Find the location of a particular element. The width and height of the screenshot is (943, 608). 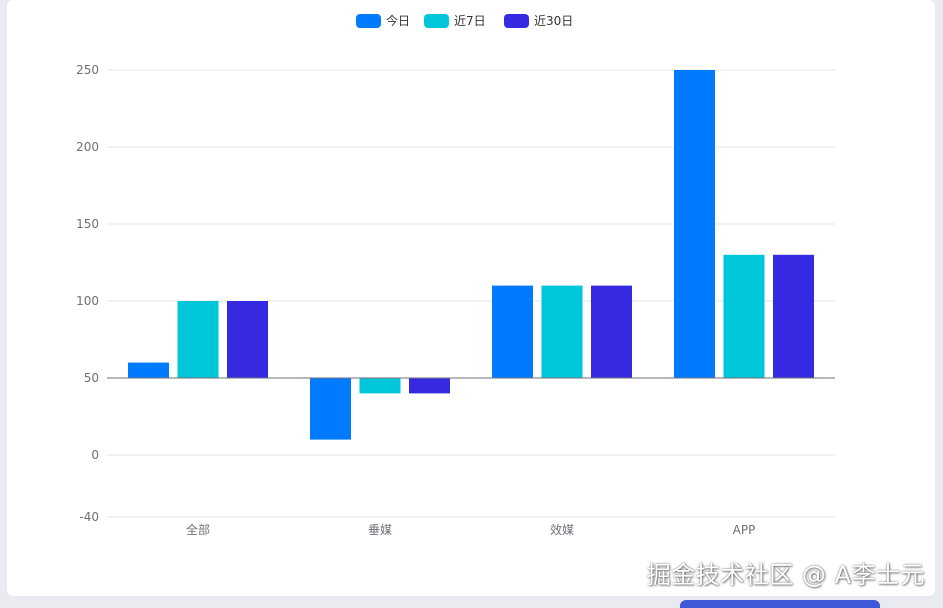

watermark-text: 掘金技术社区 @ A李士元 is located at coordinates (786, 572).